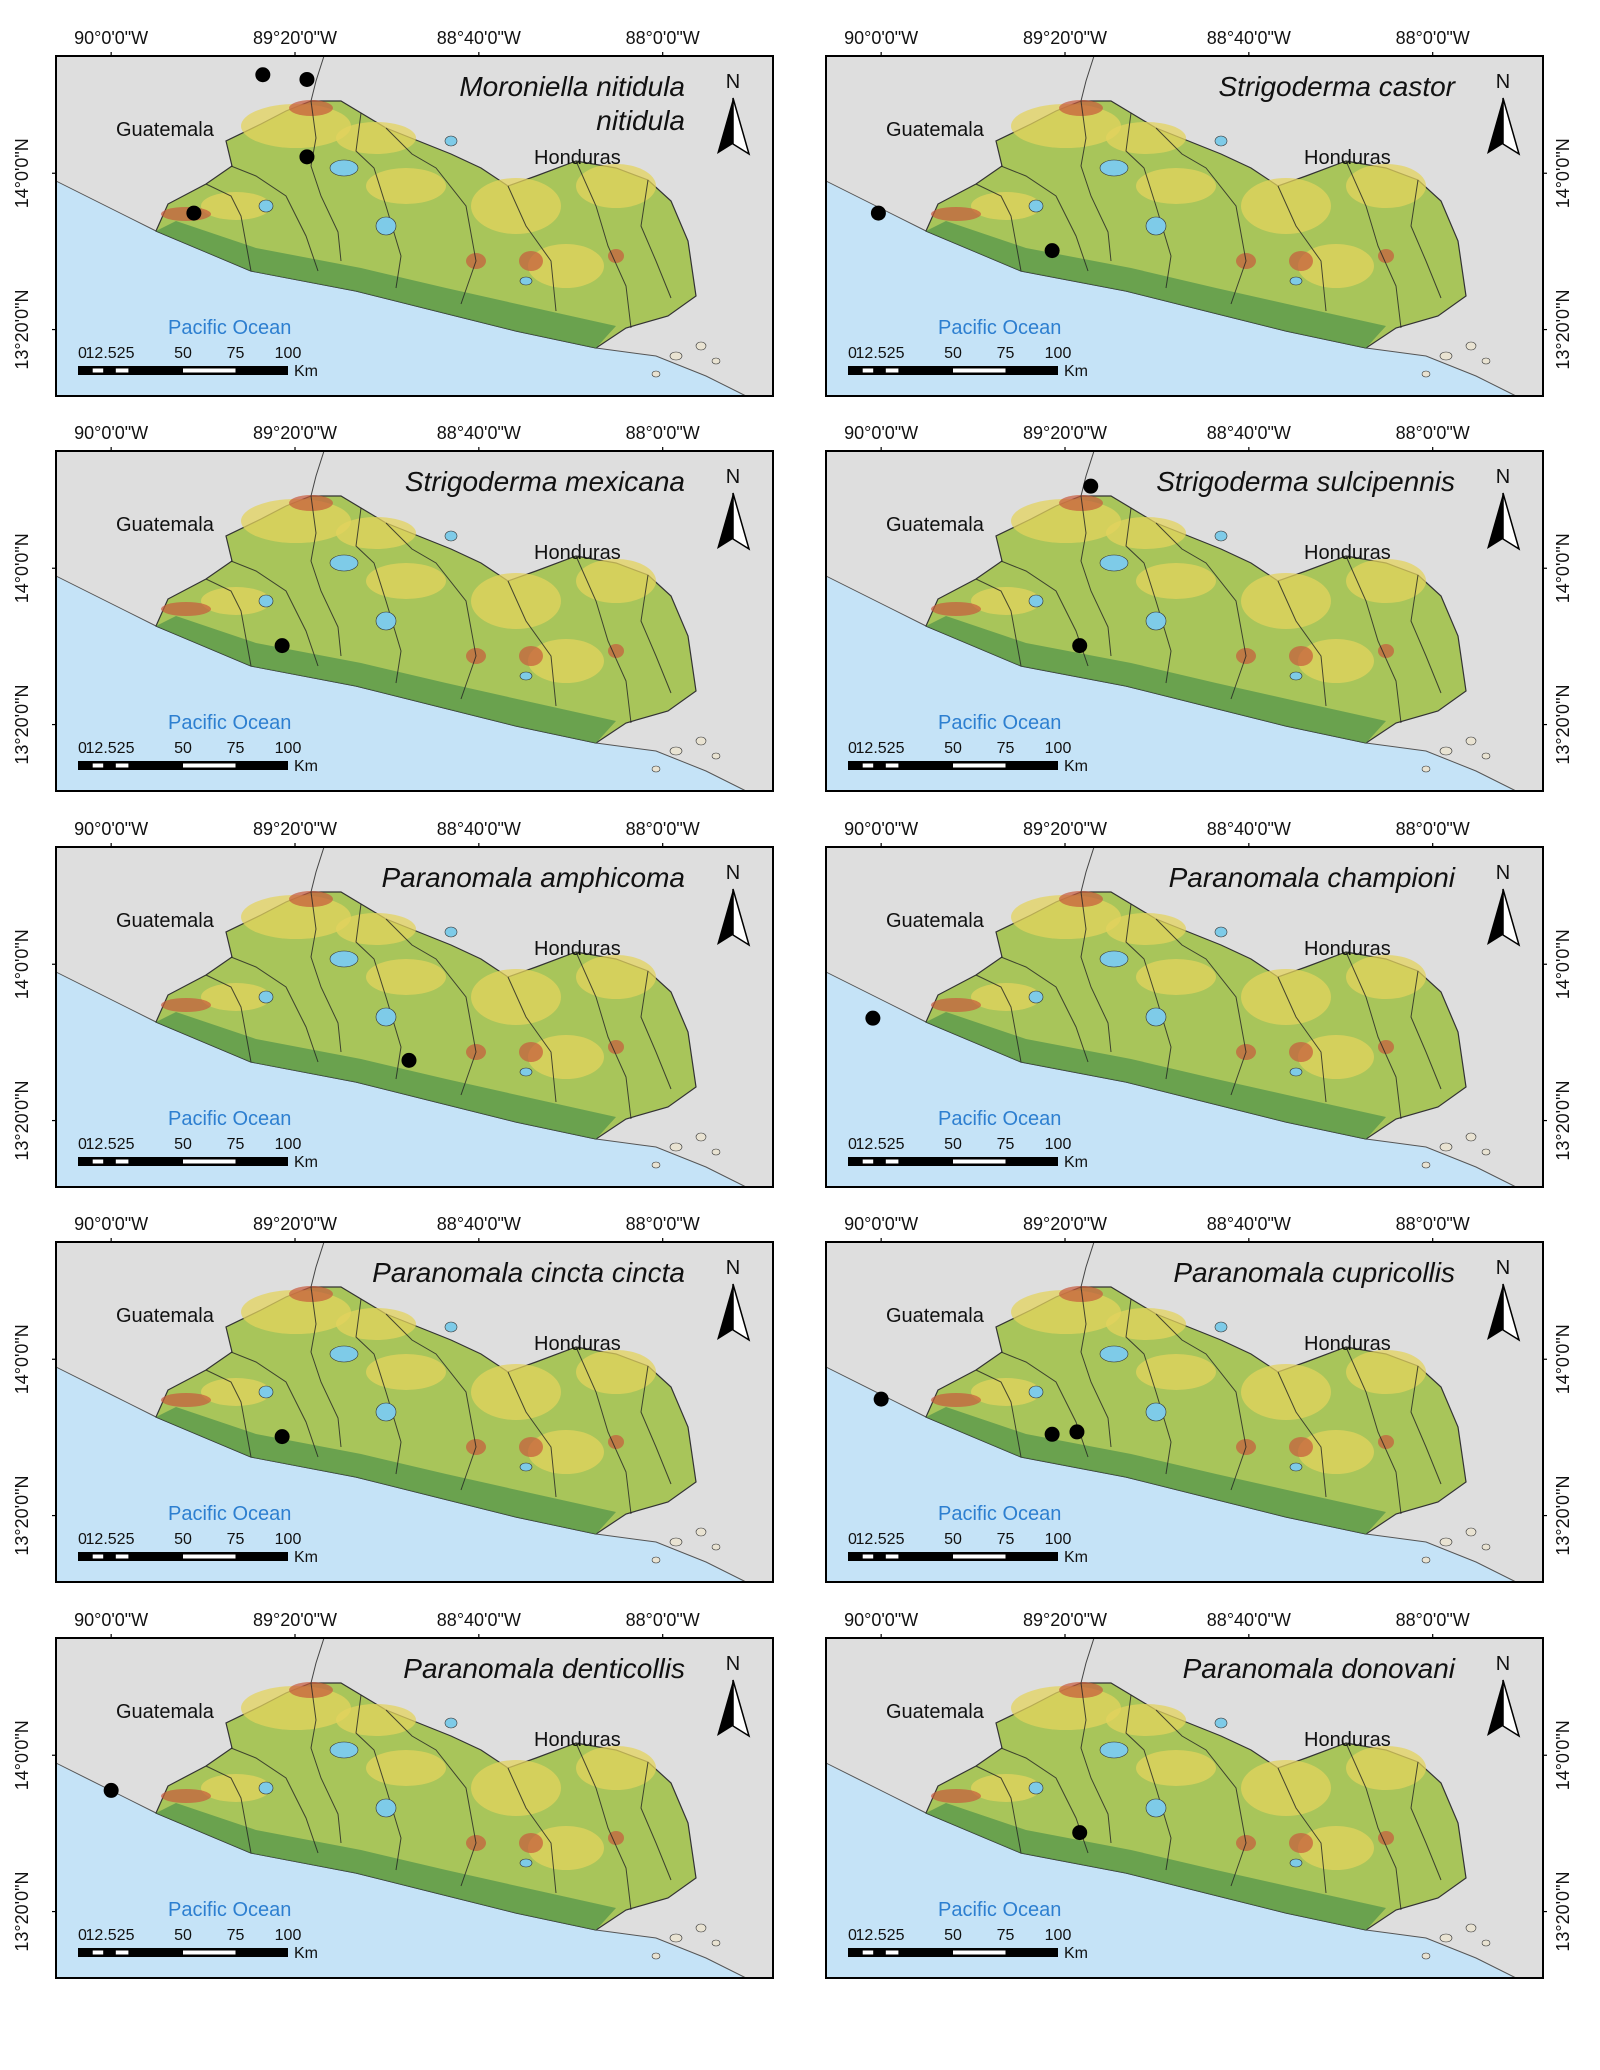 The width and height of the screenshot is (1600, 2070). I want to click on north-arrow-icon, so click(1495, 1708).